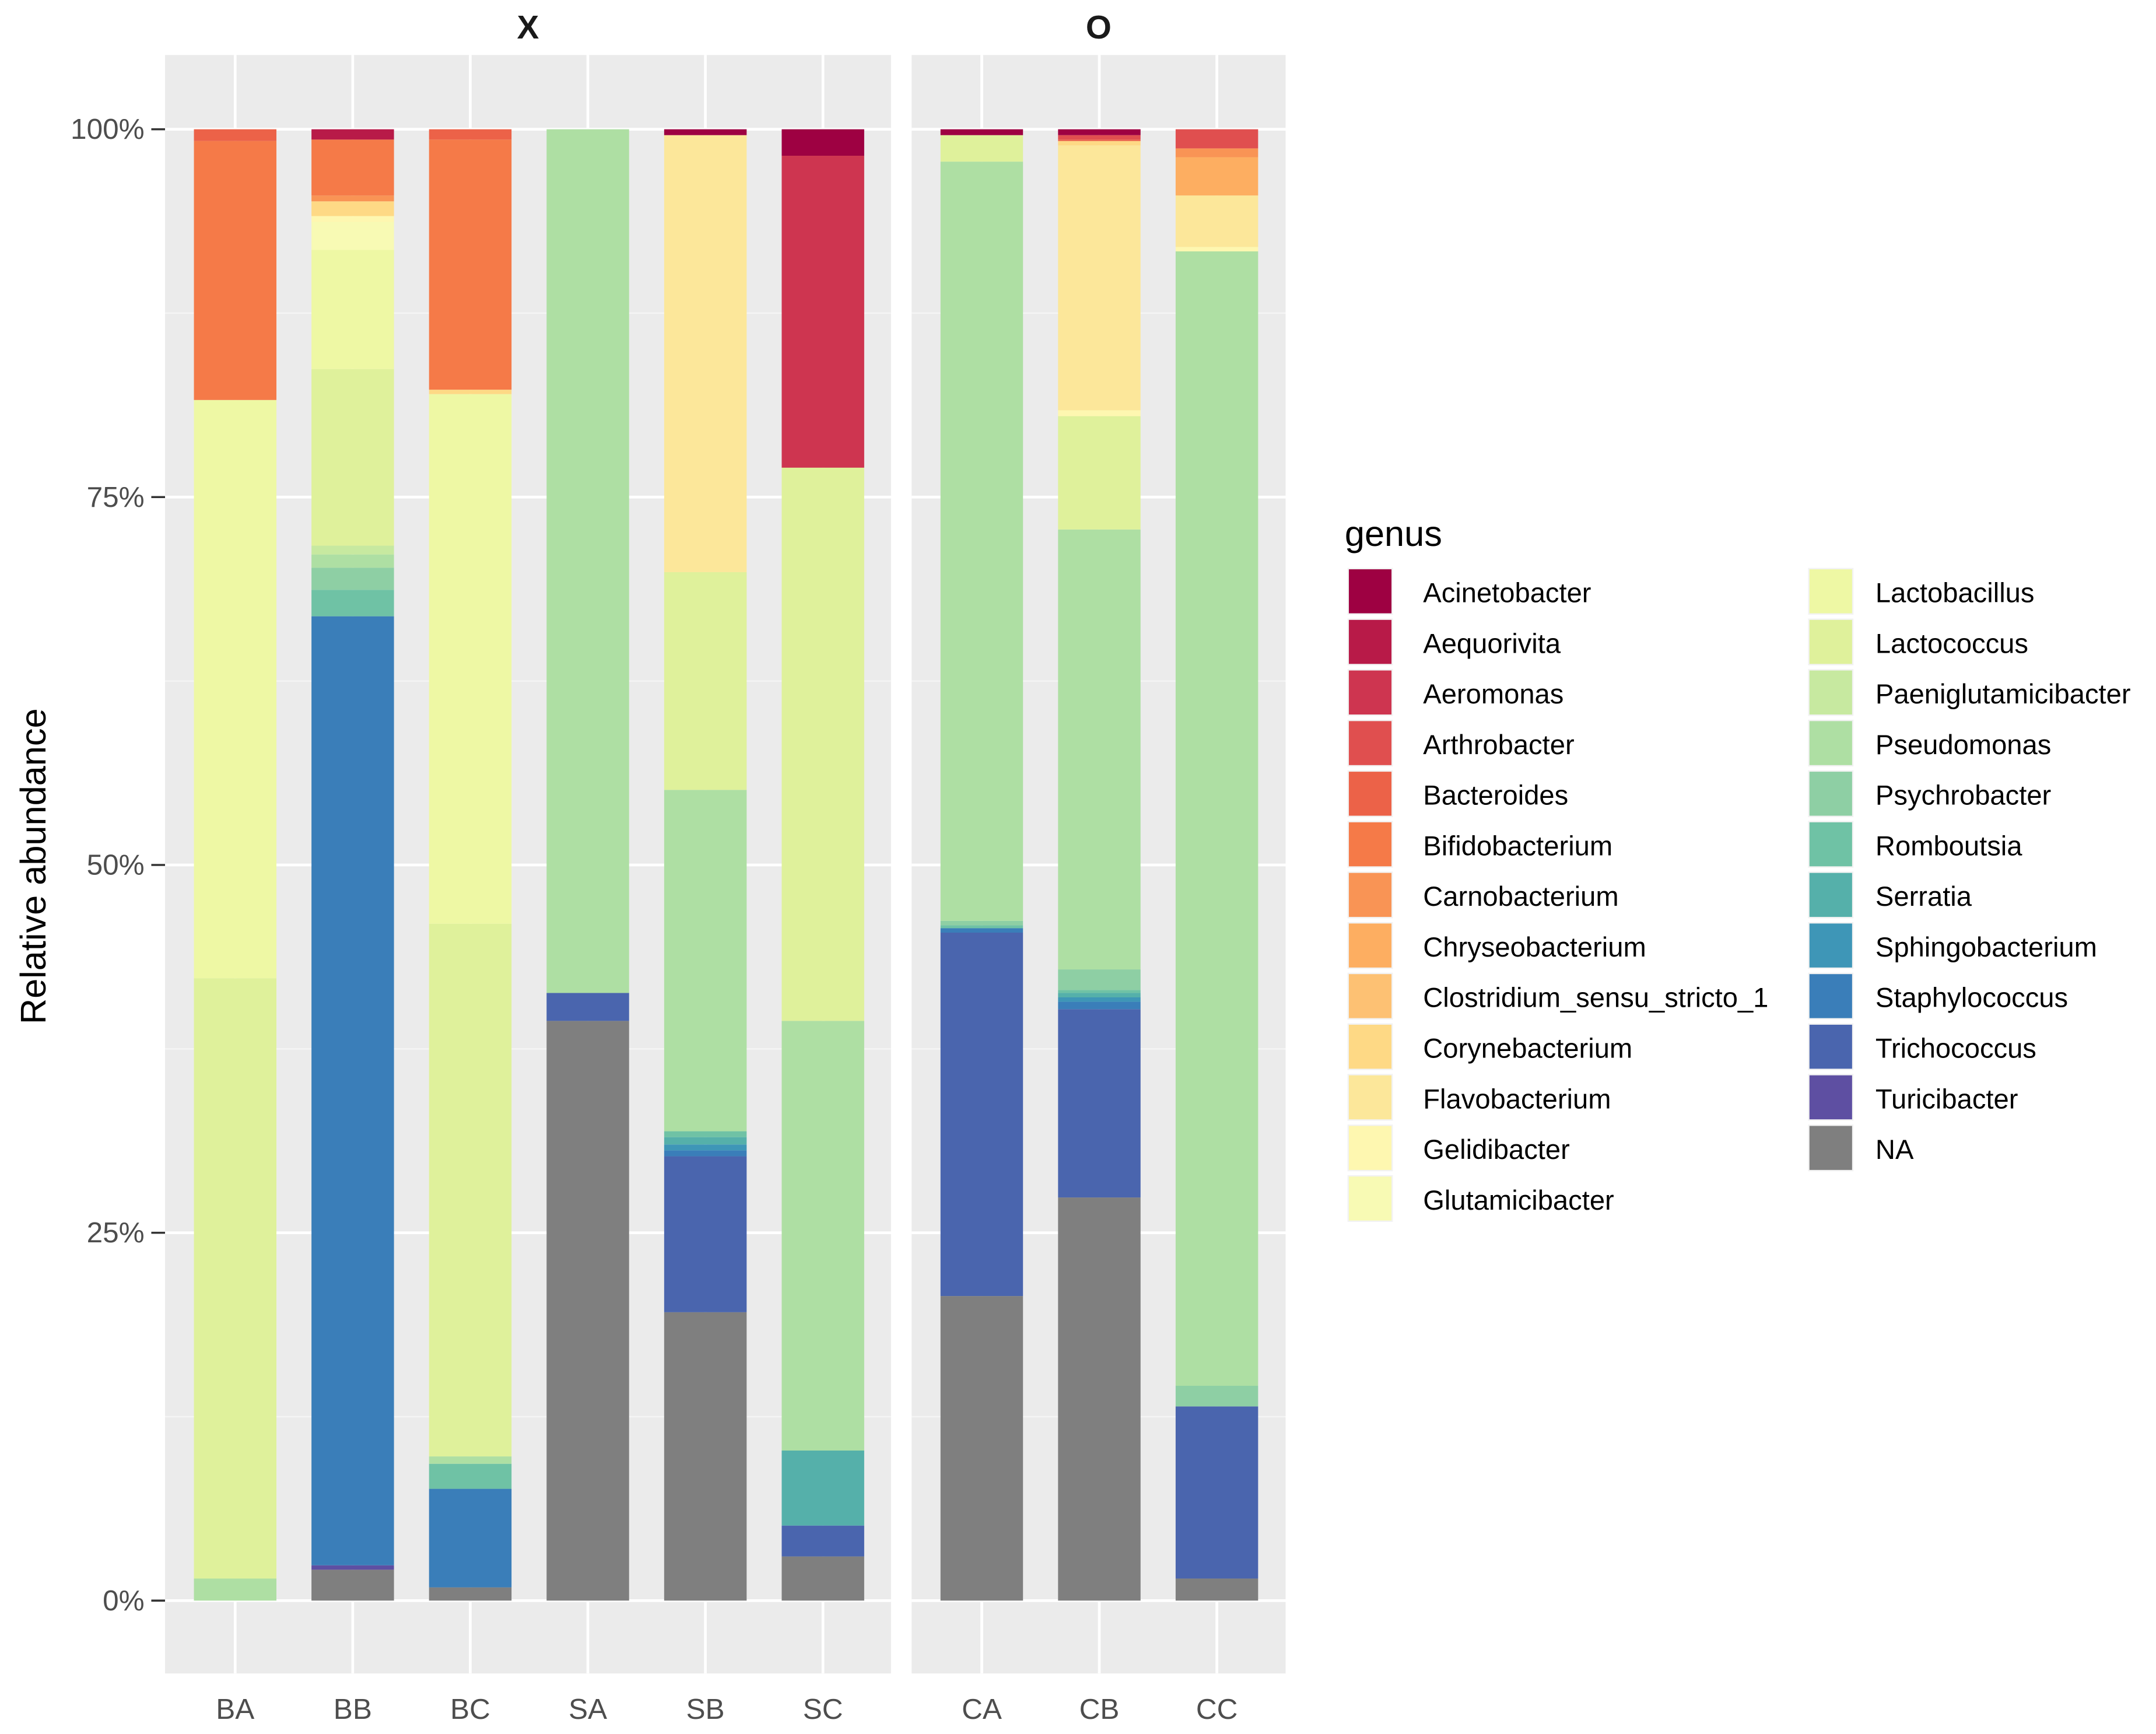 This screenshot has height=1734, width=2156. I want to click on bar-segment-SC-trichococcus, so click(822, 1541).